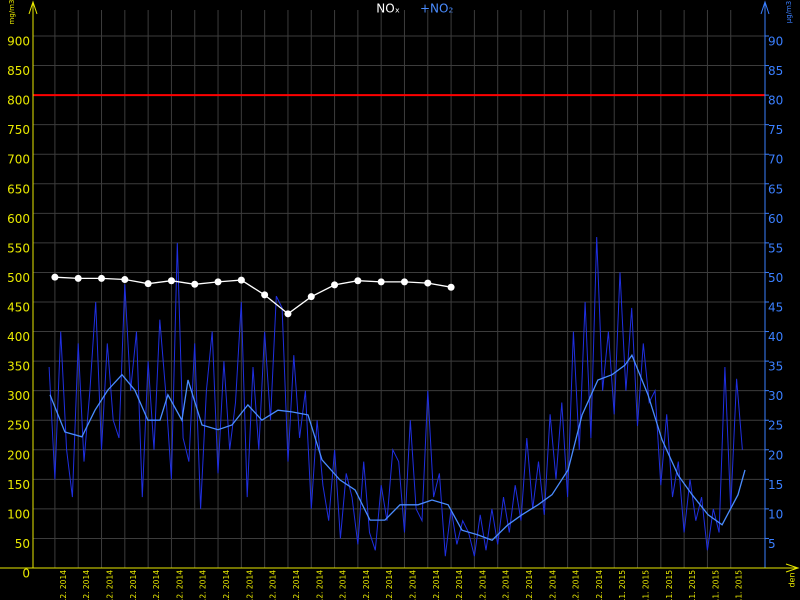  What do you see at coordinates (273, 585) in the screenshot?
I see `x-tick-label: 17.12. 2014` at bounding box center [273, 585].